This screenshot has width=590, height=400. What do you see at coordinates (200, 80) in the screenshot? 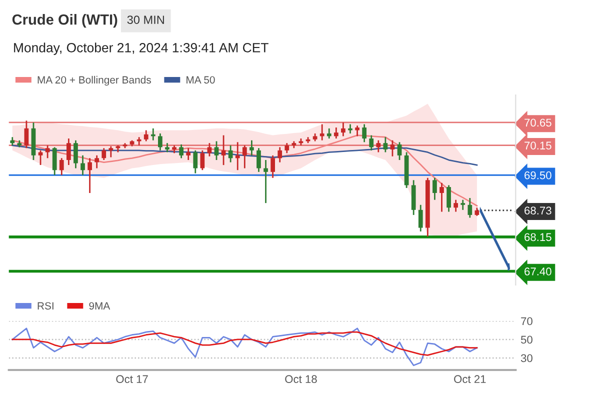
I see `legend-label: MA 50` at bounding box center [200, 80].